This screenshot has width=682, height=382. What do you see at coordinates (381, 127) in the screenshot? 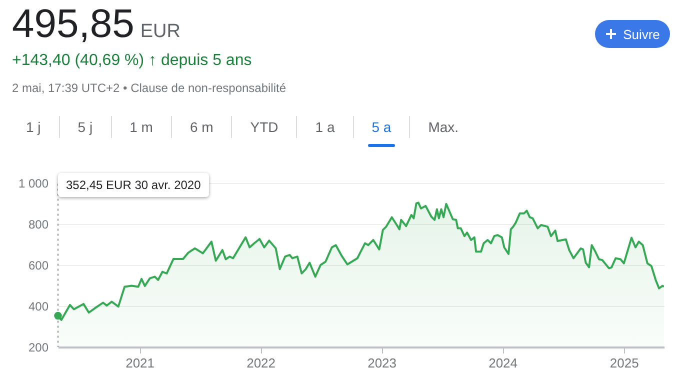
I see `text: 5 a` at bounding box center [381, 127].